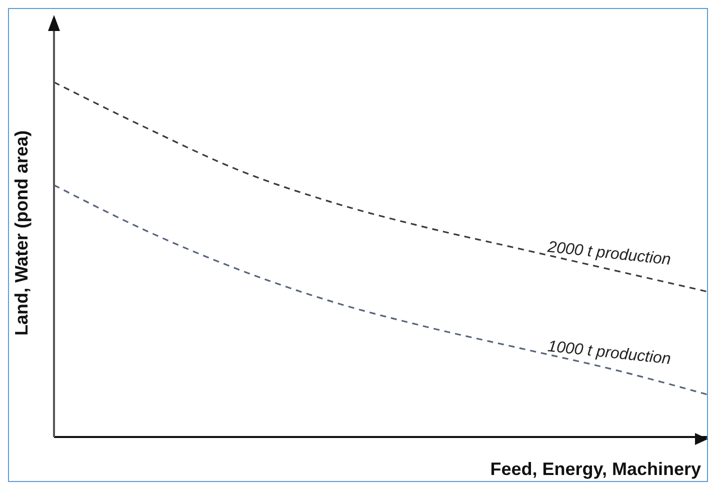  I want to click on y-axis-title: Land, Water (pond area), so click(21, 233).